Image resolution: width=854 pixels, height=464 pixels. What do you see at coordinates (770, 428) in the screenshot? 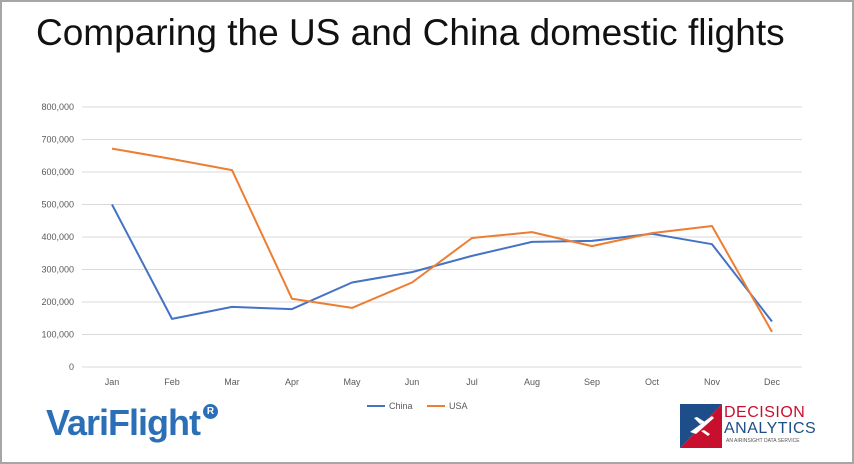
I see `decision-analytics-line2: ANALYTICS` at bounding box center [770, 428].